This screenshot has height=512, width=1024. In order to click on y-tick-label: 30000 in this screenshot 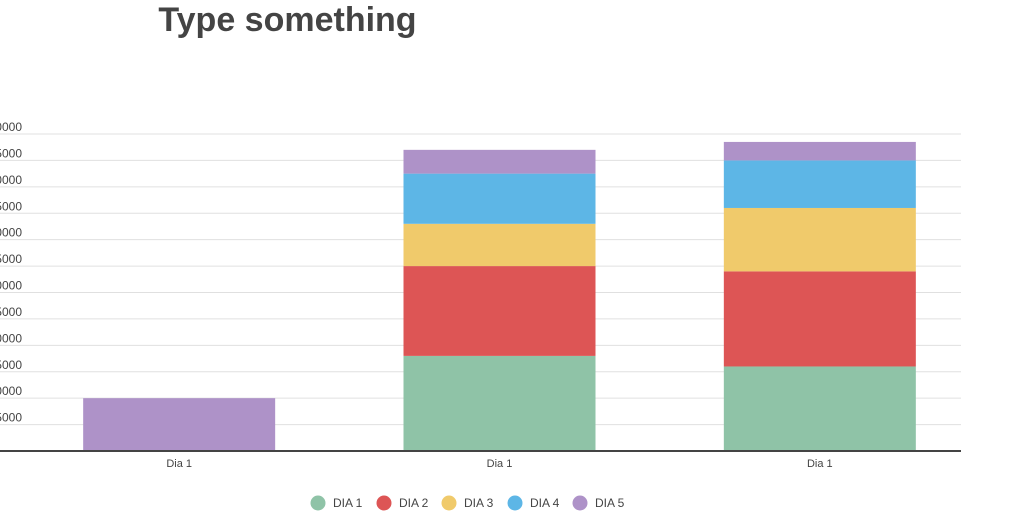, I will do `click(11, 286)`.